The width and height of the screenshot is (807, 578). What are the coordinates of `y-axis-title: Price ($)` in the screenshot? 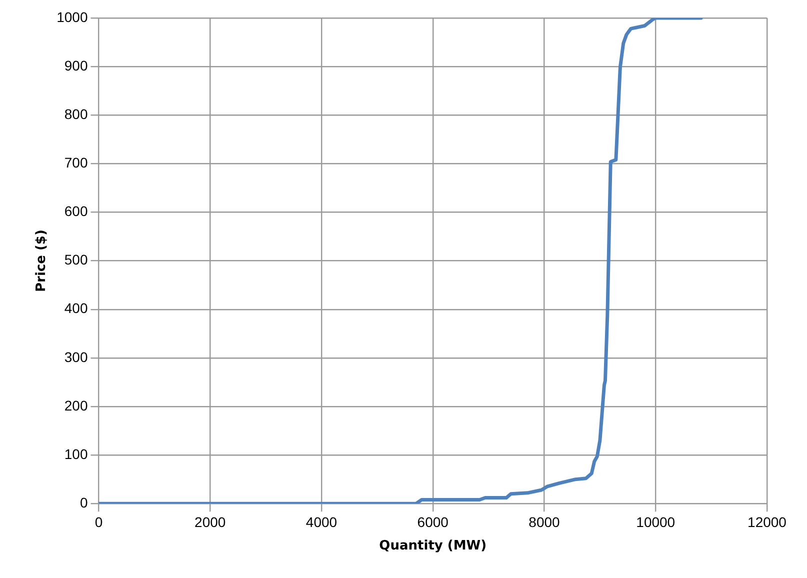 It's located at (42, 261).